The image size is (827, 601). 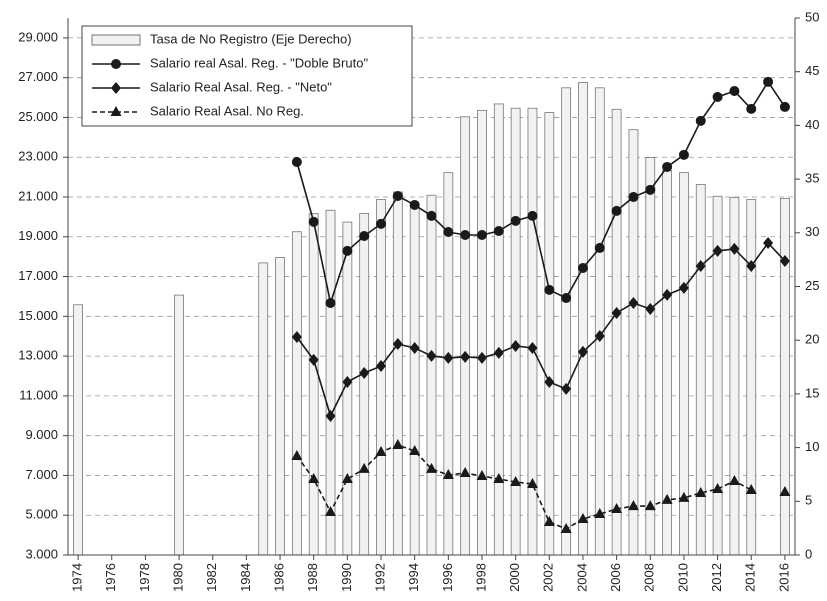 I want to click on x-tick-label: 1984, so click(x=245, y=577).